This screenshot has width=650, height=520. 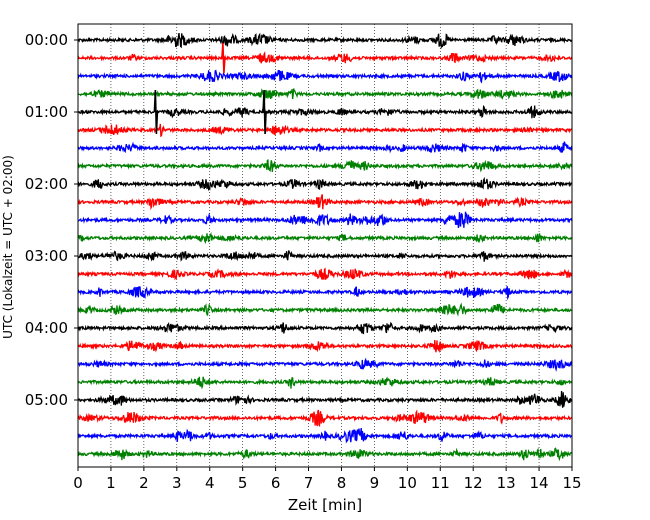 I want to click on x-tick-label: 2, so click(x=144, y=483).